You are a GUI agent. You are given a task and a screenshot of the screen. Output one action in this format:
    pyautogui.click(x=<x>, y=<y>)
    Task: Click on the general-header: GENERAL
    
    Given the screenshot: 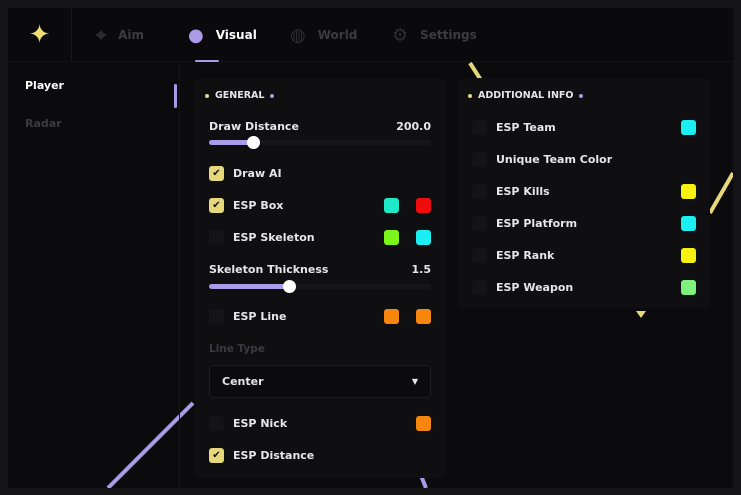 What is the action you would take?
    pyautogui.click(x=240, y=95)
    